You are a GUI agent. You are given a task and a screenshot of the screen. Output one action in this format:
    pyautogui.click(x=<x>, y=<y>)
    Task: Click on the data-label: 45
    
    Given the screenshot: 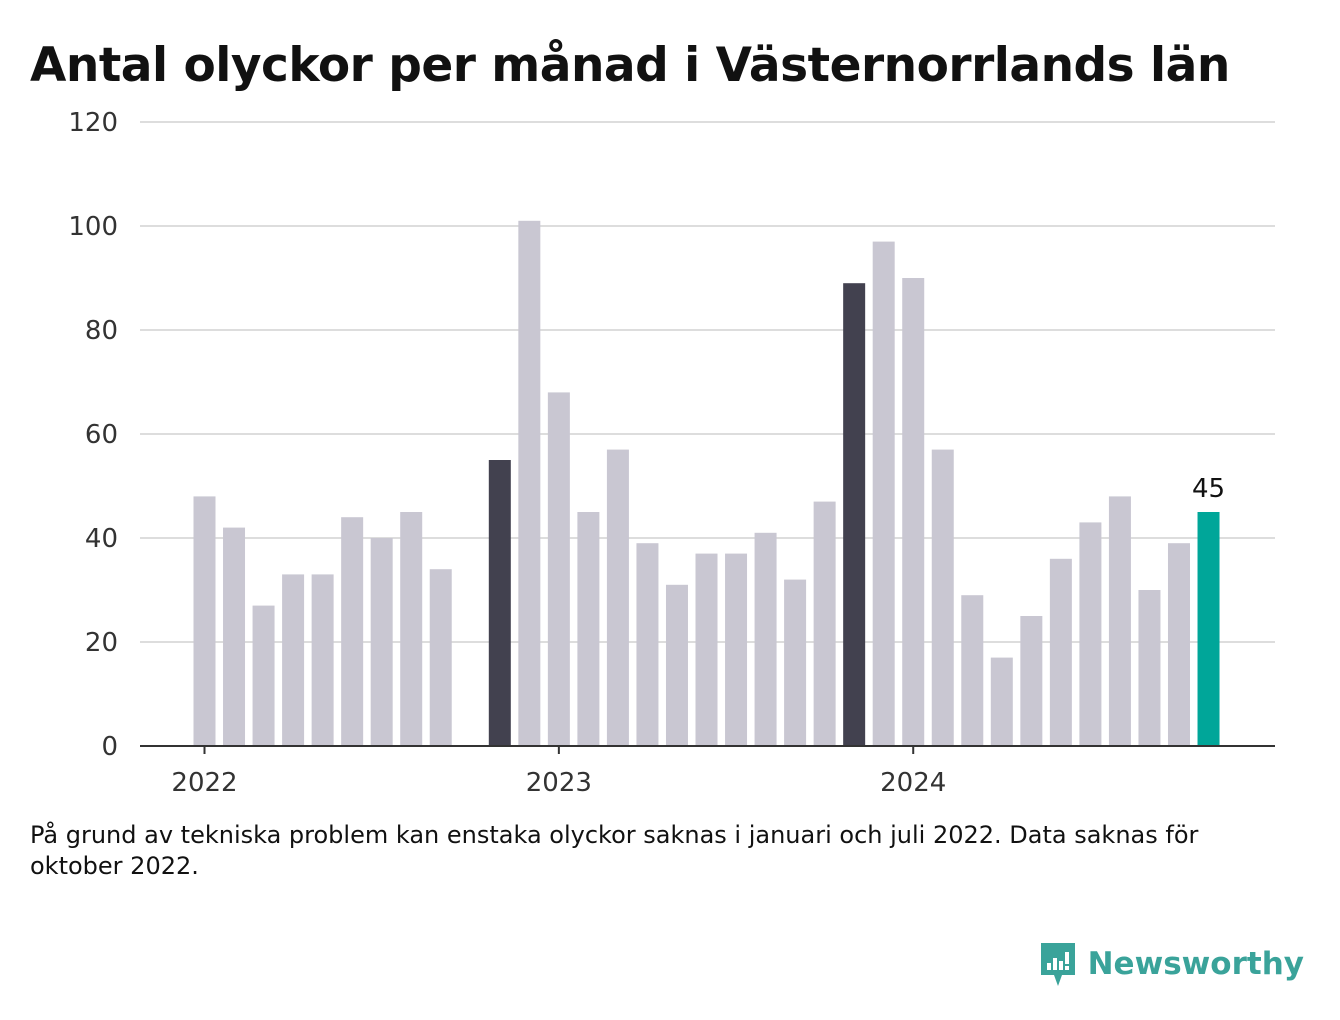 What is the action you would take?
    pyautogui.click(x=1208, y=489)
    